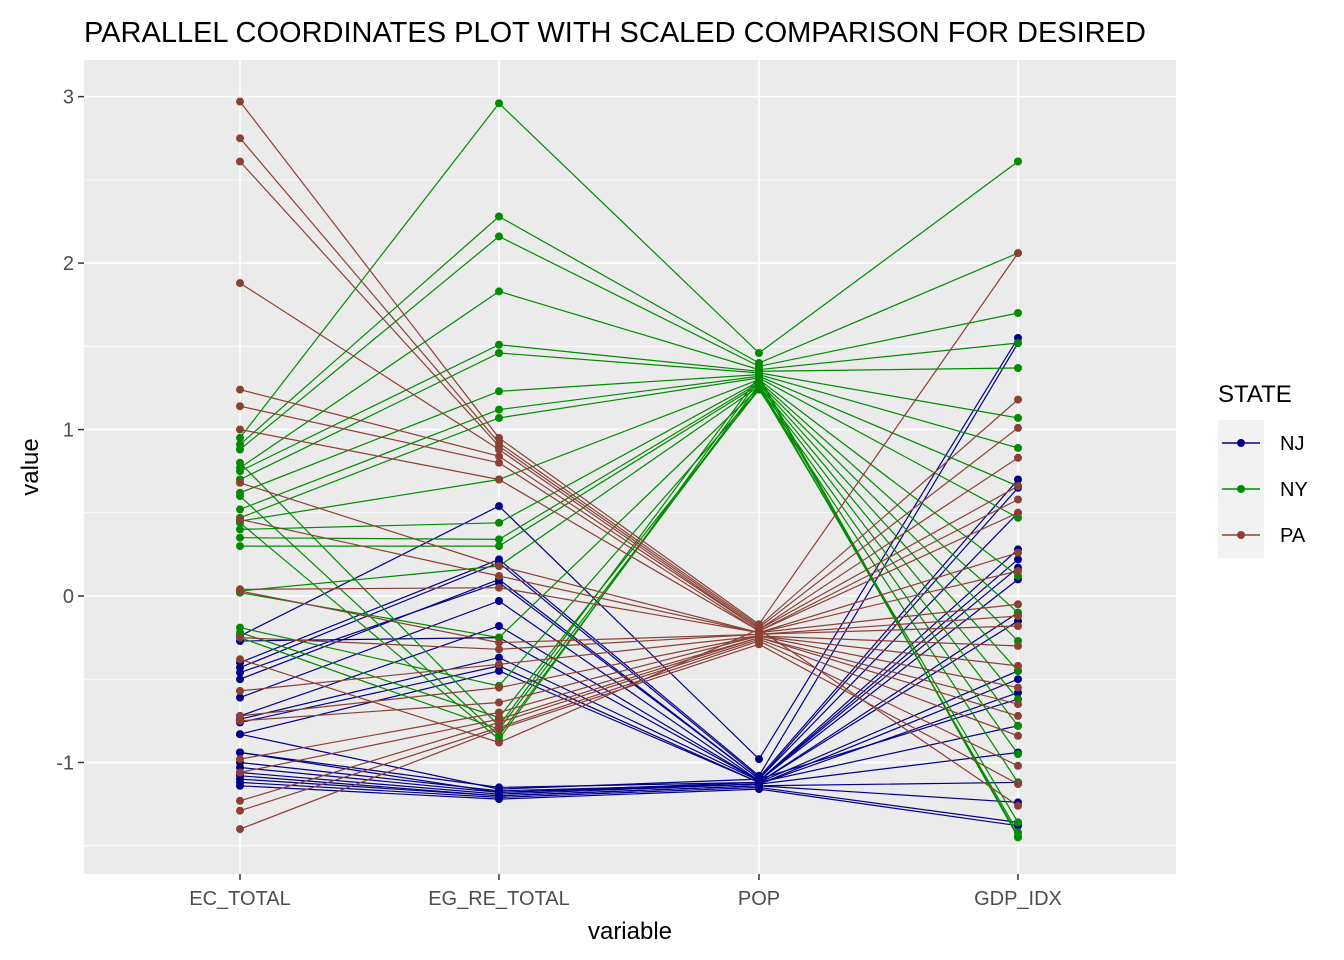 This screenshot has width=1344, height=960. I want to click on legend-label-ny: NY, so click(1294, 490).